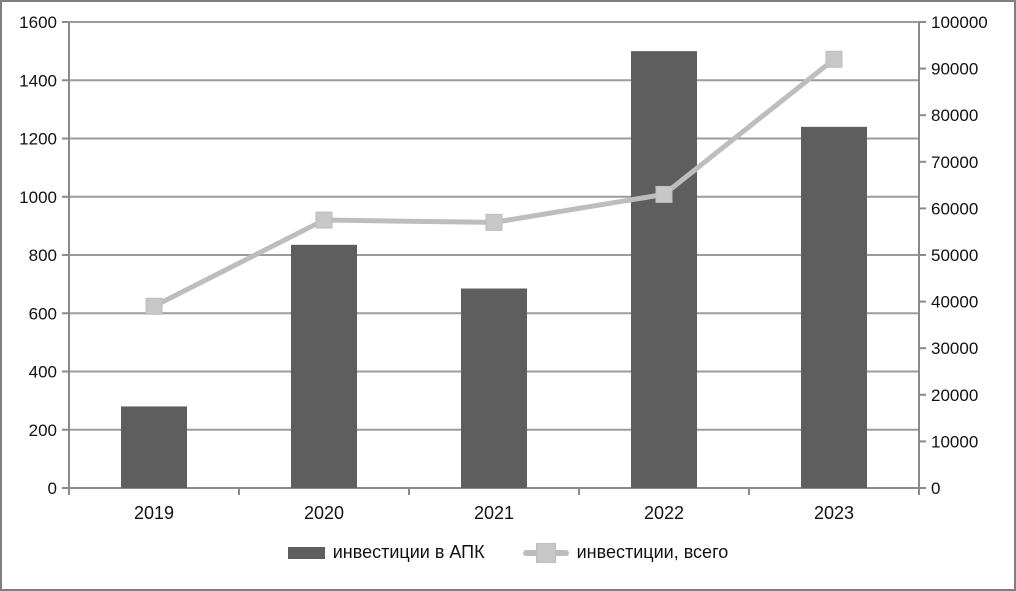 Image resolution: width=1016 pixels, height=591 pixels. What do you see at coordinates (834, 513) in the screenshot?
I see `category-label-2023: 2023` at bounding box center [834, 513].